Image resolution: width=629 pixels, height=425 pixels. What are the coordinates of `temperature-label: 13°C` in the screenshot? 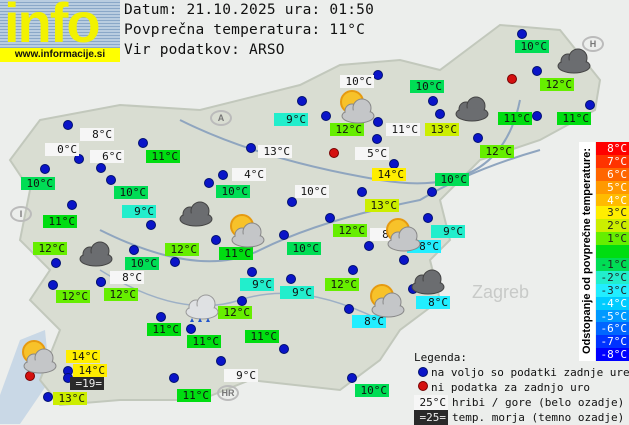 It's located at (382, 205).